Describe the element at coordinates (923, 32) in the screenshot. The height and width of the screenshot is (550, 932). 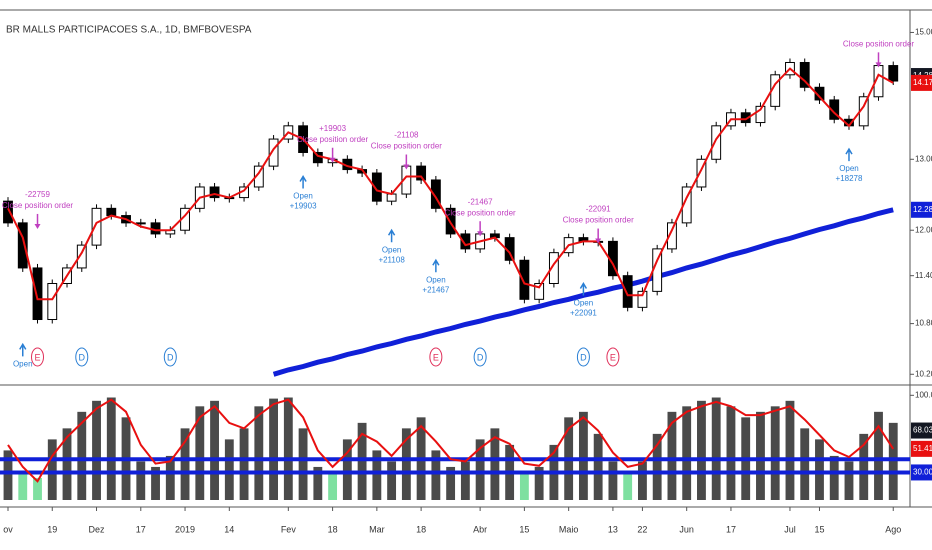
I see `y-tick-label: 15.00` at that location.